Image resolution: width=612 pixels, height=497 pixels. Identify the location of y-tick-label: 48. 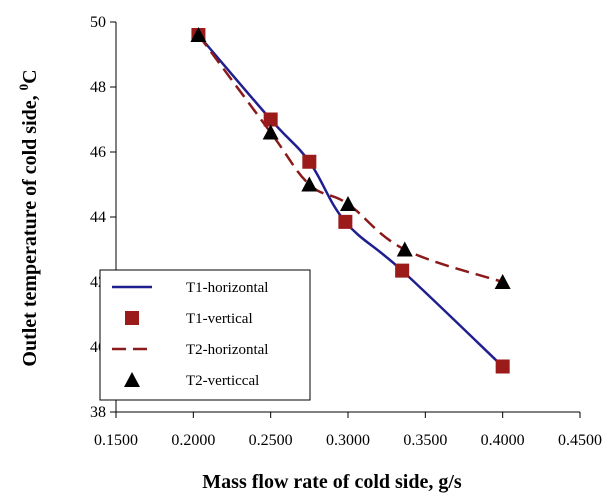
(98, 87).